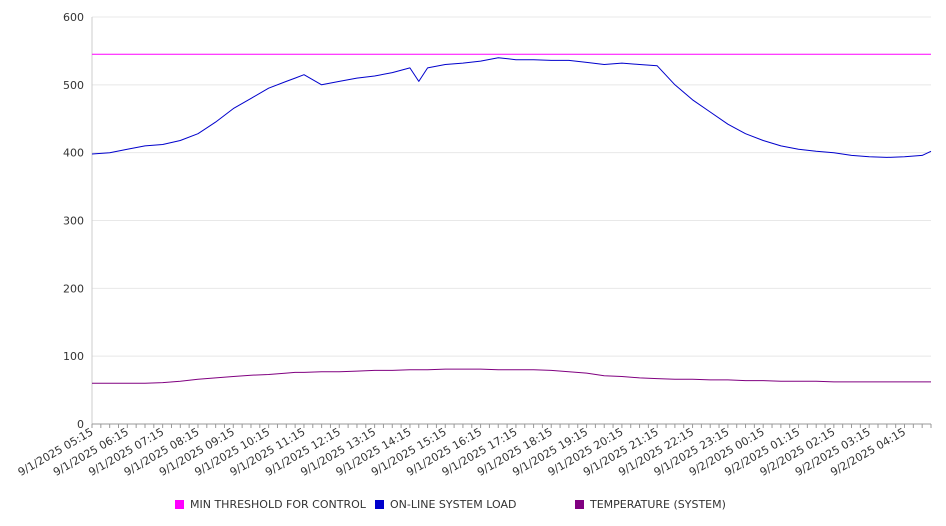 The width and height of the screenshot is (946, 526). What do you see at coordinates (73, 288) in the screenshot?
I see `y-tick-label: 200` at bounding box center [73, 288].